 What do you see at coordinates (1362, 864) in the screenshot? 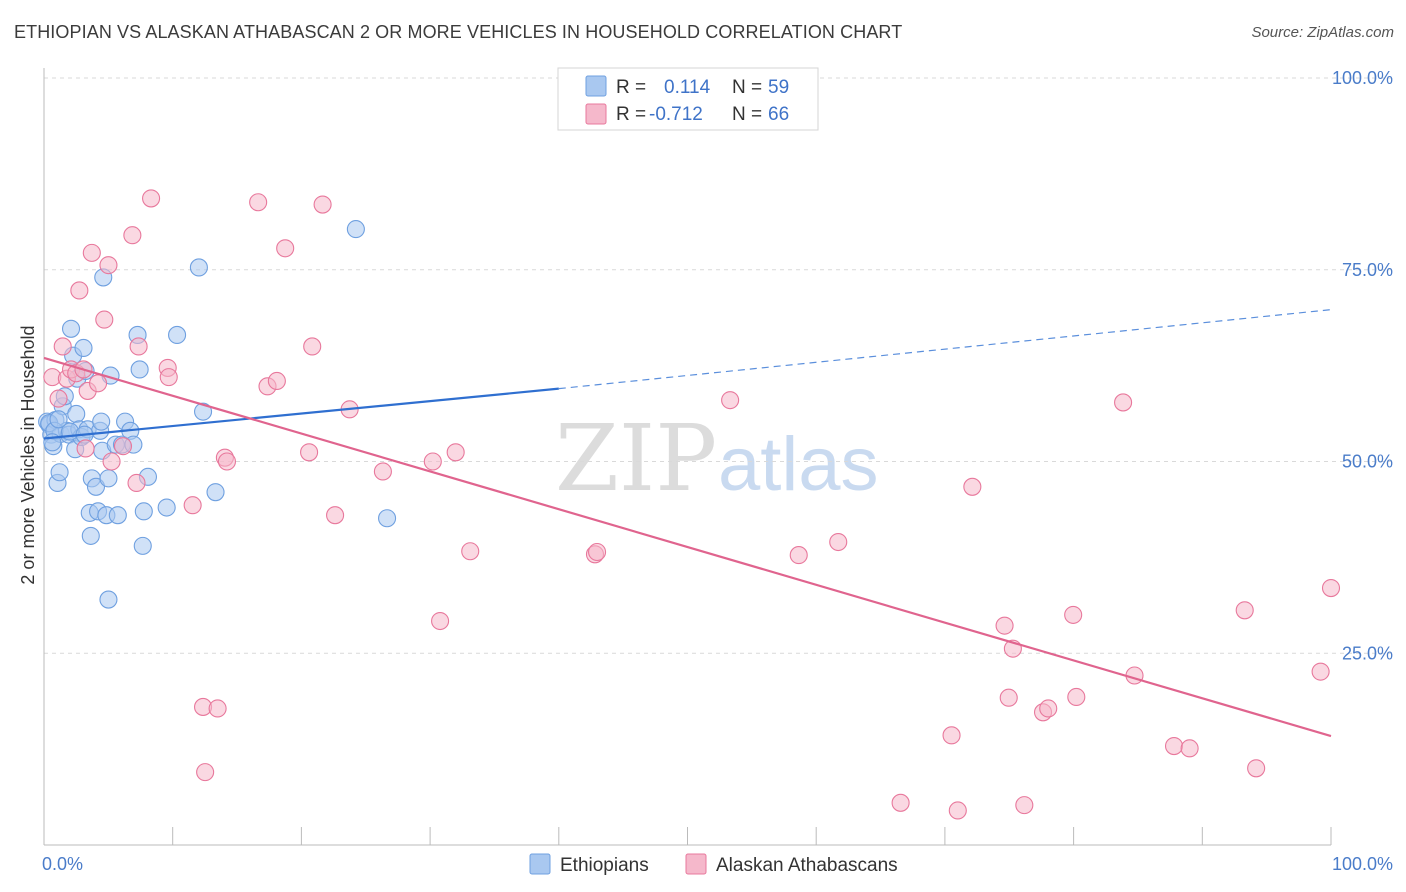
I see `x-tick-label: 100.0%` at bounding box center [1362, 864].